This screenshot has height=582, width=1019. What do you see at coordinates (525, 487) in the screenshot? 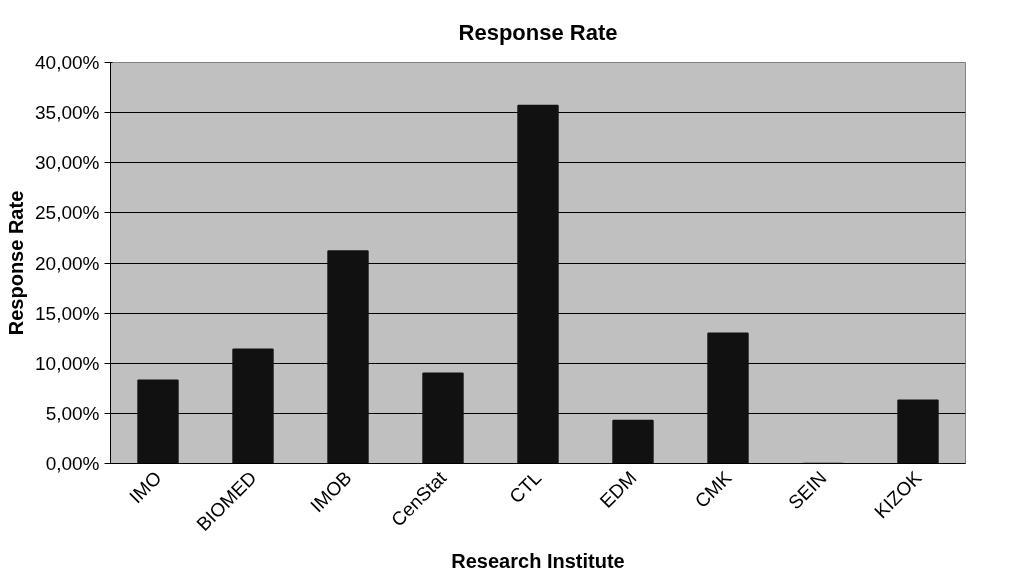
I see `x-tick-label: CTL` at bounding box center [525, 487].